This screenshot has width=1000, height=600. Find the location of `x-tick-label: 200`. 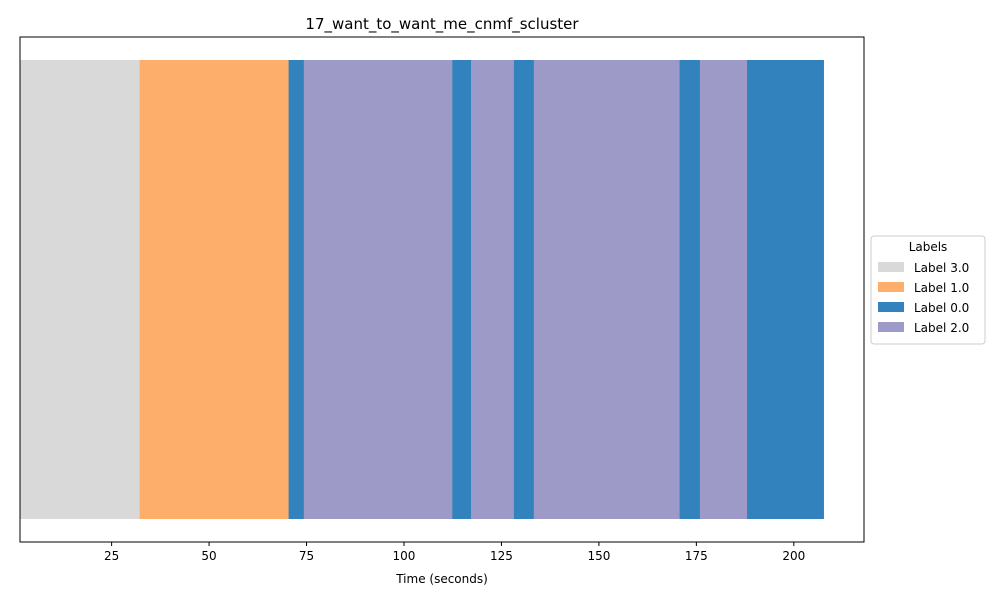

x-tick-label: 200 is located at coordinates (793, 556).